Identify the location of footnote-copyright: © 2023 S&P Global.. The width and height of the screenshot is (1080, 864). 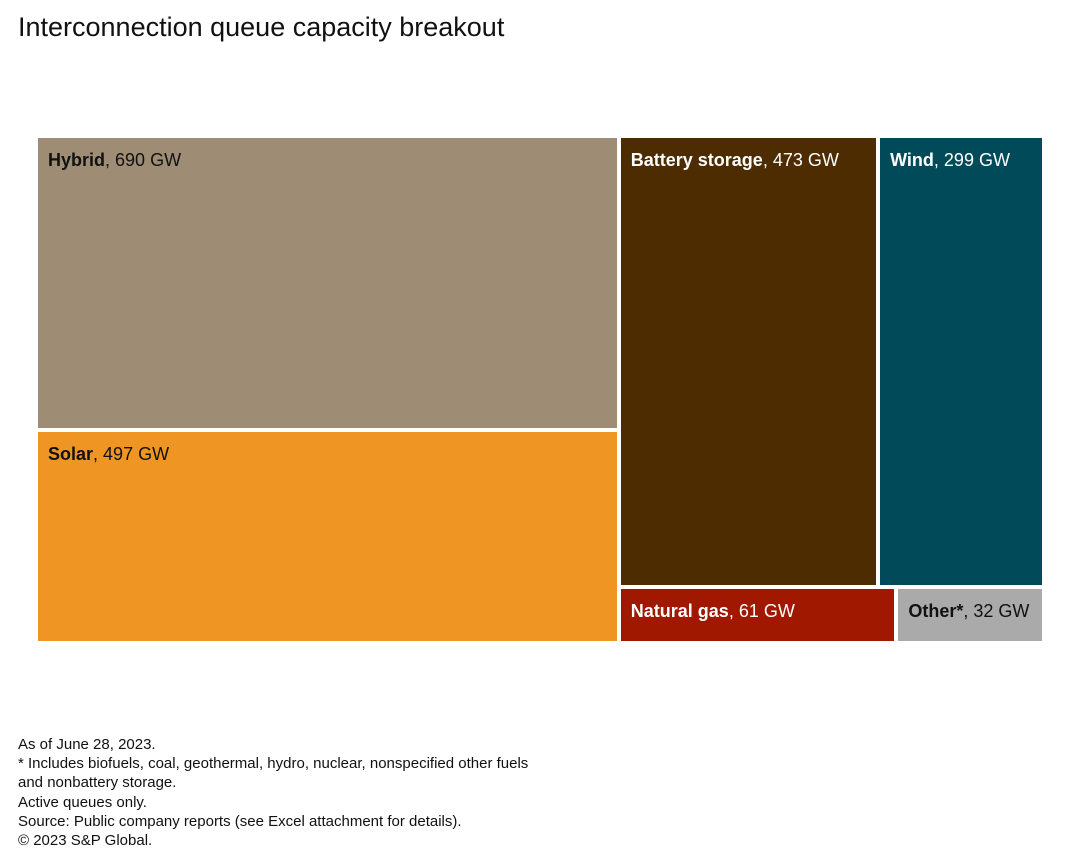
(85, 841).